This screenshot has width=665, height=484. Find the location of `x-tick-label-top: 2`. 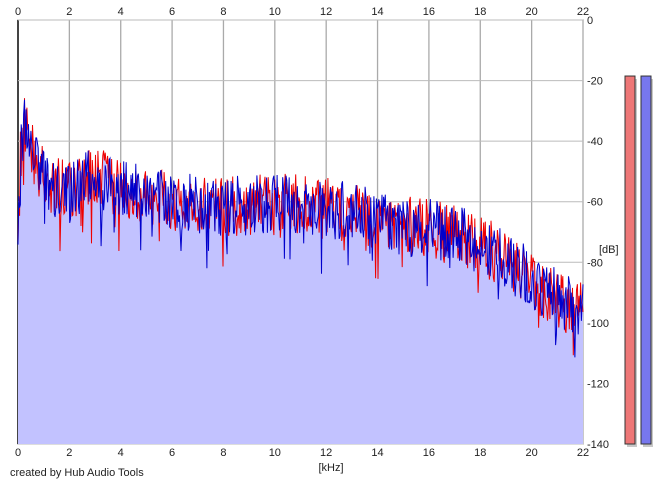

x-tick-label-top: 2 is located at coordinates (69, 12).